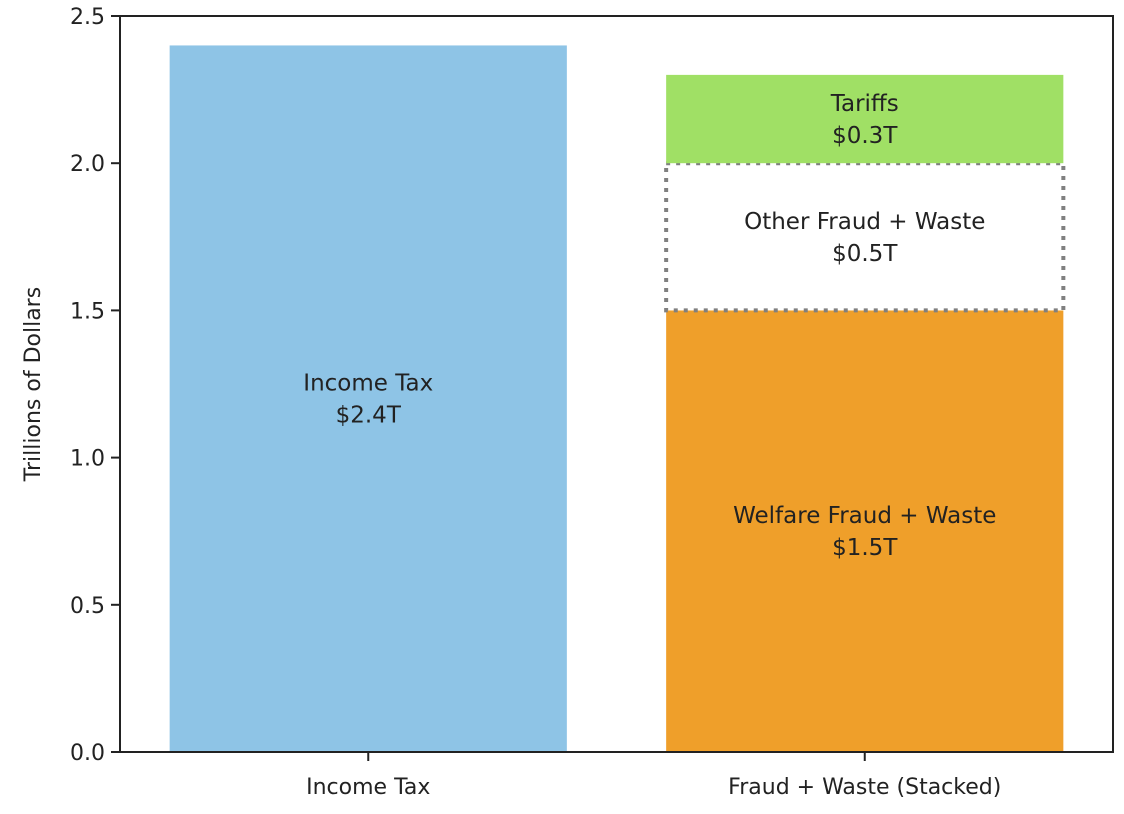 The width and height of the screenshot is (1124, 814). I want to click on bar-label-1-1-0: Other Fraud + Waste, so click(864, 222).